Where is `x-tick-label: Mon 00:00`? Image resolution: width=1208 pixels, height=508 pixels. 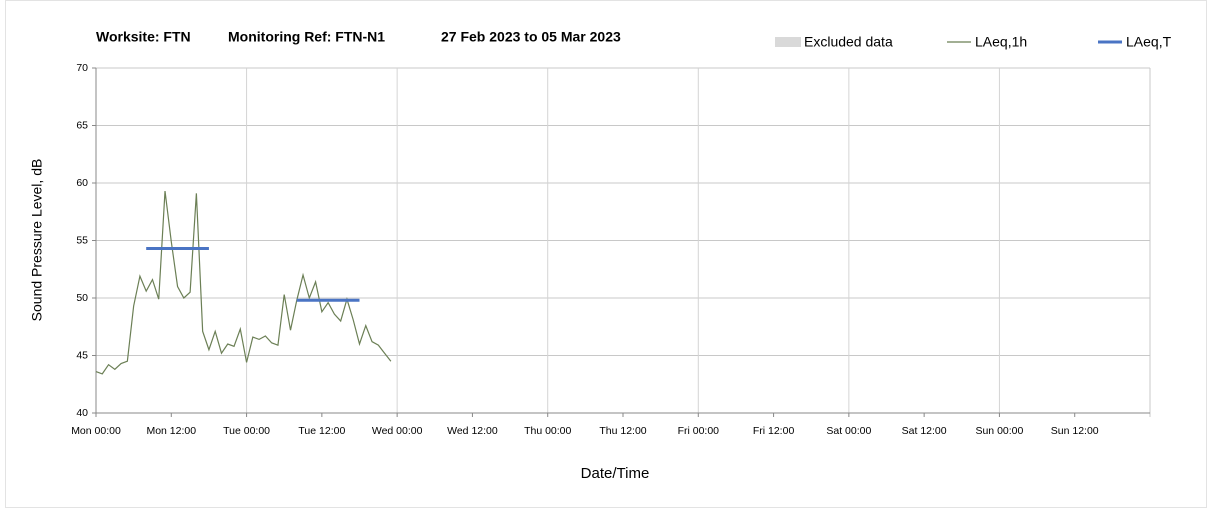
x-tick-label: Mon 00:00 is located at coordinates (96, 431).